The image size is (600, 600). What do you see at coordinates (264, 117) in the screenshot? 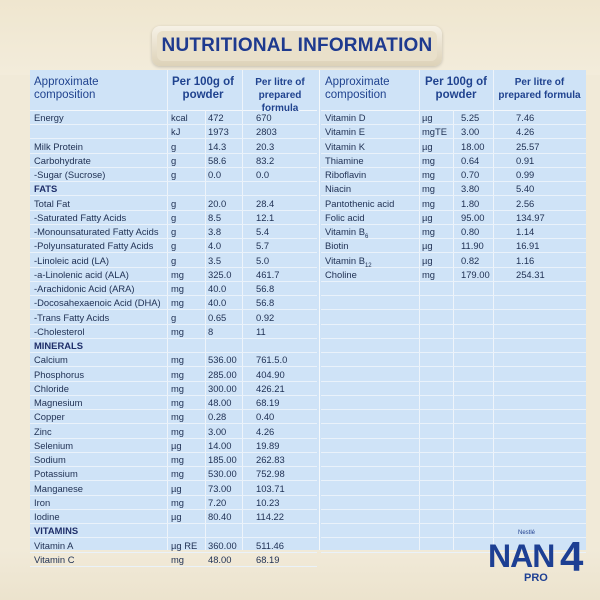
I see `per-litre-value: 670` at bounding box center [264, 117].